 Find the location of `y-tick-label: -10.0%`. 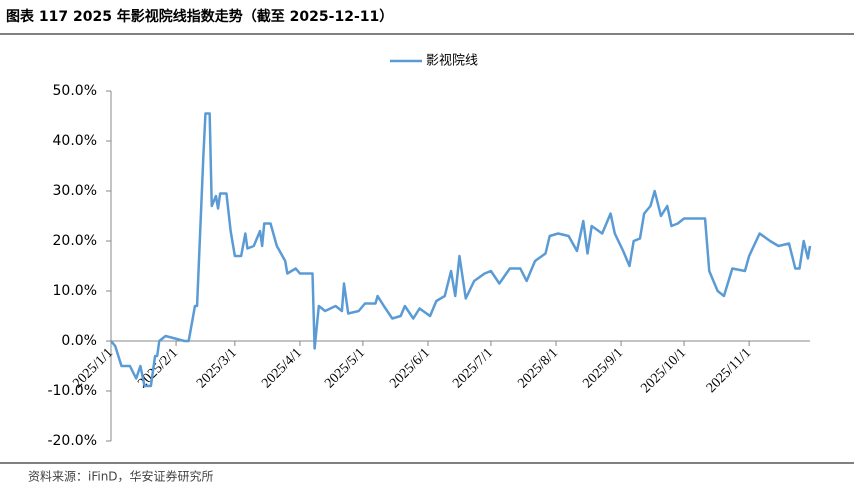

y-tick-label: -10.0% is located at coordinates (72, 391).